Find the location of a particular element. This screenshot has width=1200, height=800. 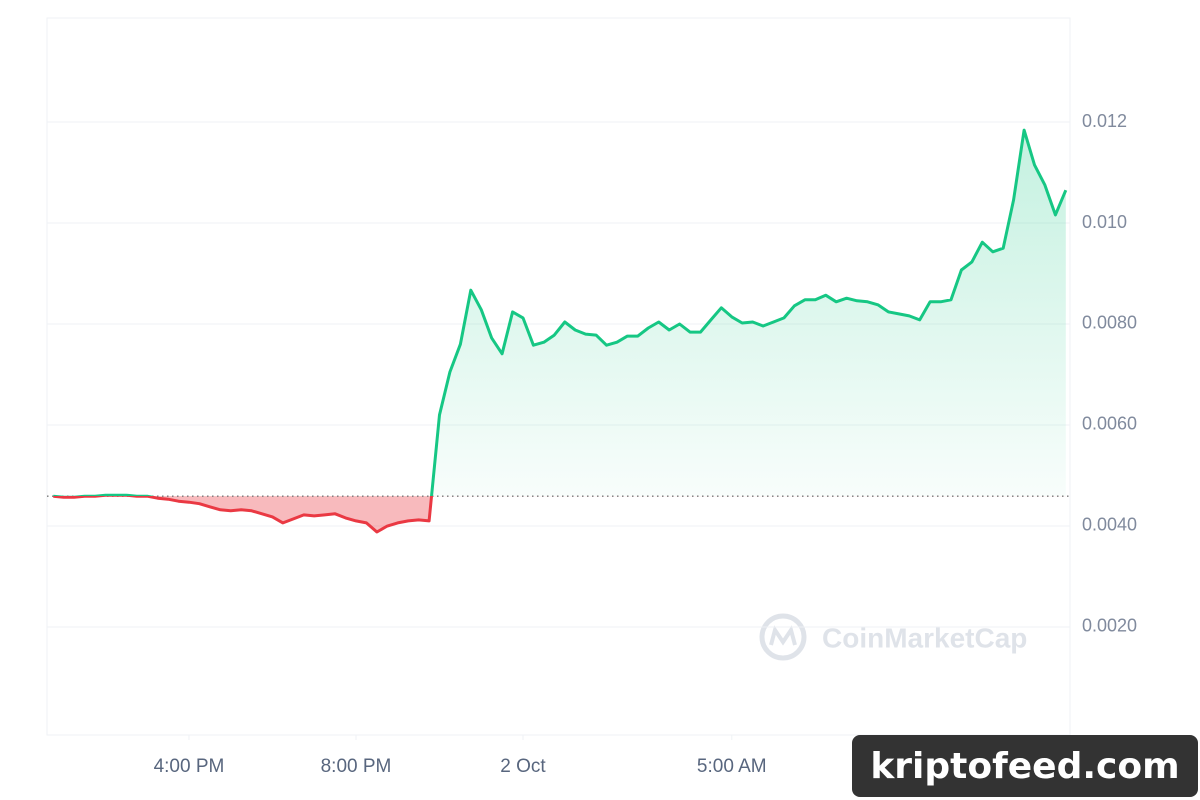

watermark-text: CoinMarketCap is located at coordinates (924, 637).